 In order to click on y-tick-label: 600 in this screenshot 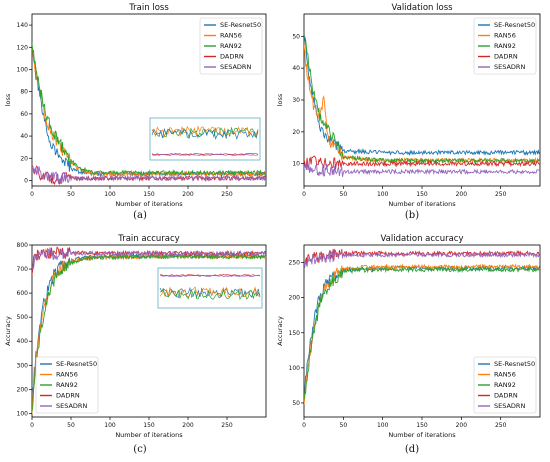, I will do `click(23, 293)`.